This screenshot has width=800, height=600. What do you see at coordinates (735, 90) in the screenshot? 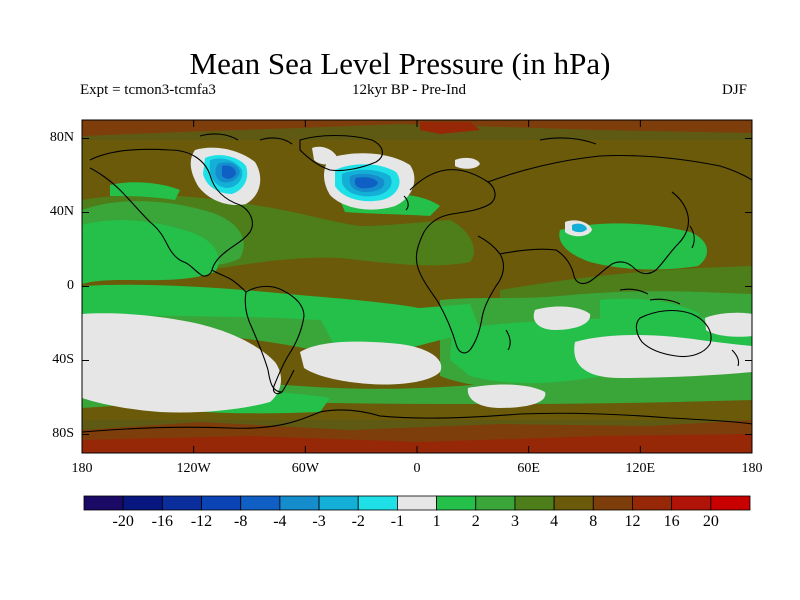
I see `season-label: DJF` at bounding box center [735, 90].